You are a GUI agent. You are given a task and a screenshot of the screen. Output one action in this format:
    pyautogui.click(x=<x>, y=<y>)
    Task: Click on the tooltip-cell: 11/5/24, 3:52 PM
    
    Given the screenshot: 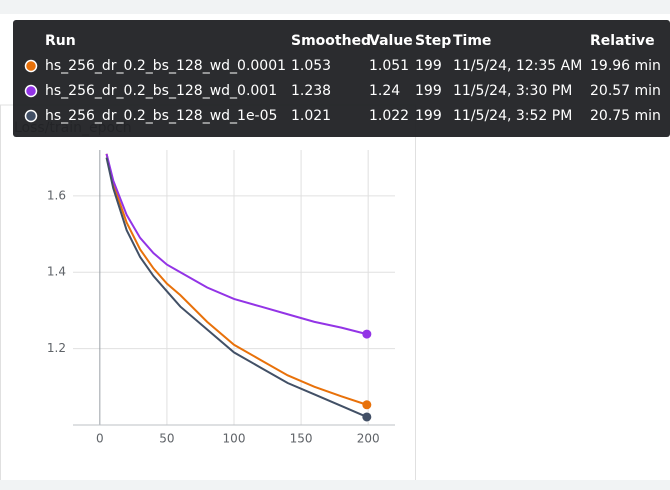 What is the action you would take?
    pyautogui.click(x=512, y=116)
    